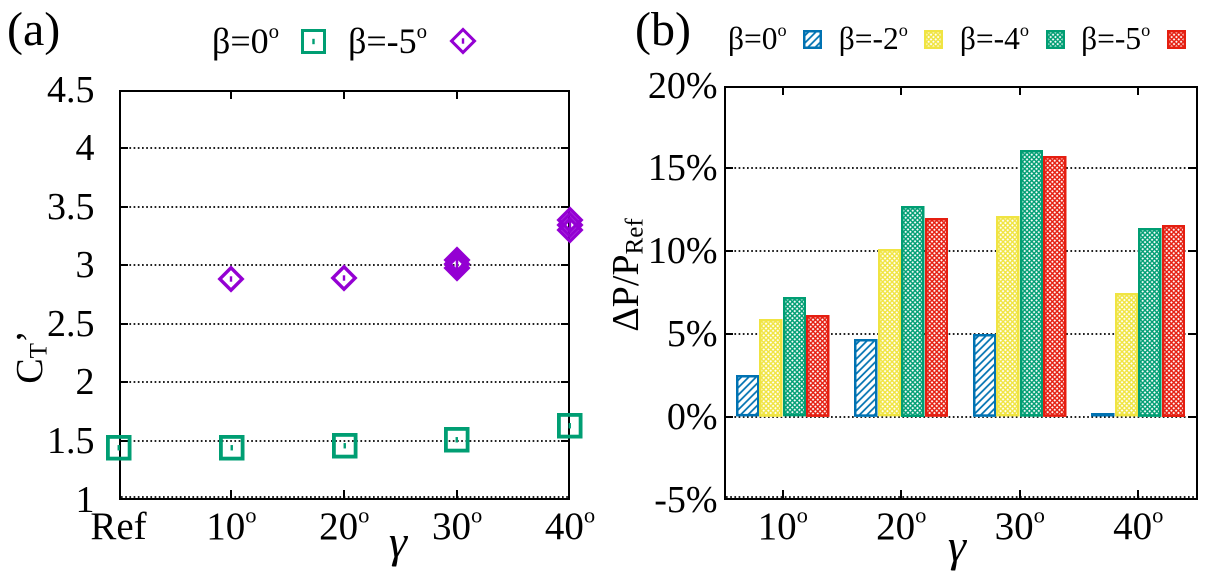 The image size is (1208, 581). Describe the element at coordinates (85, 265) in the screenshot. I see `y-tick-label: 3` at that location.